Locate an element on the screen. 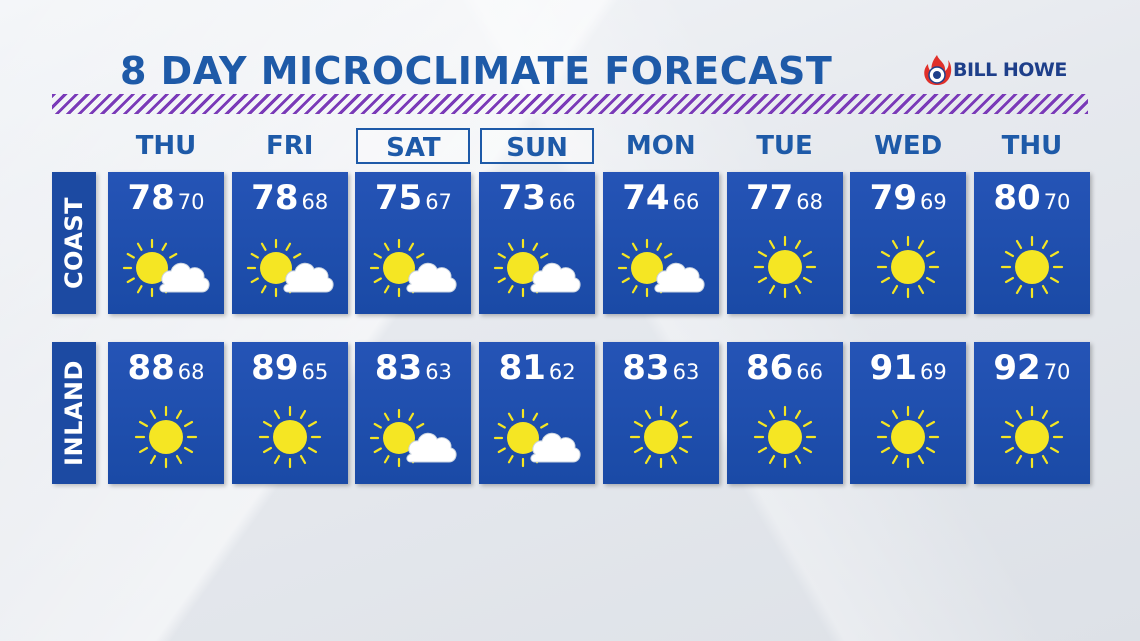 The image size is (1140, 641). temperature-pair: 78 70 is located at coordinates (166, 198).